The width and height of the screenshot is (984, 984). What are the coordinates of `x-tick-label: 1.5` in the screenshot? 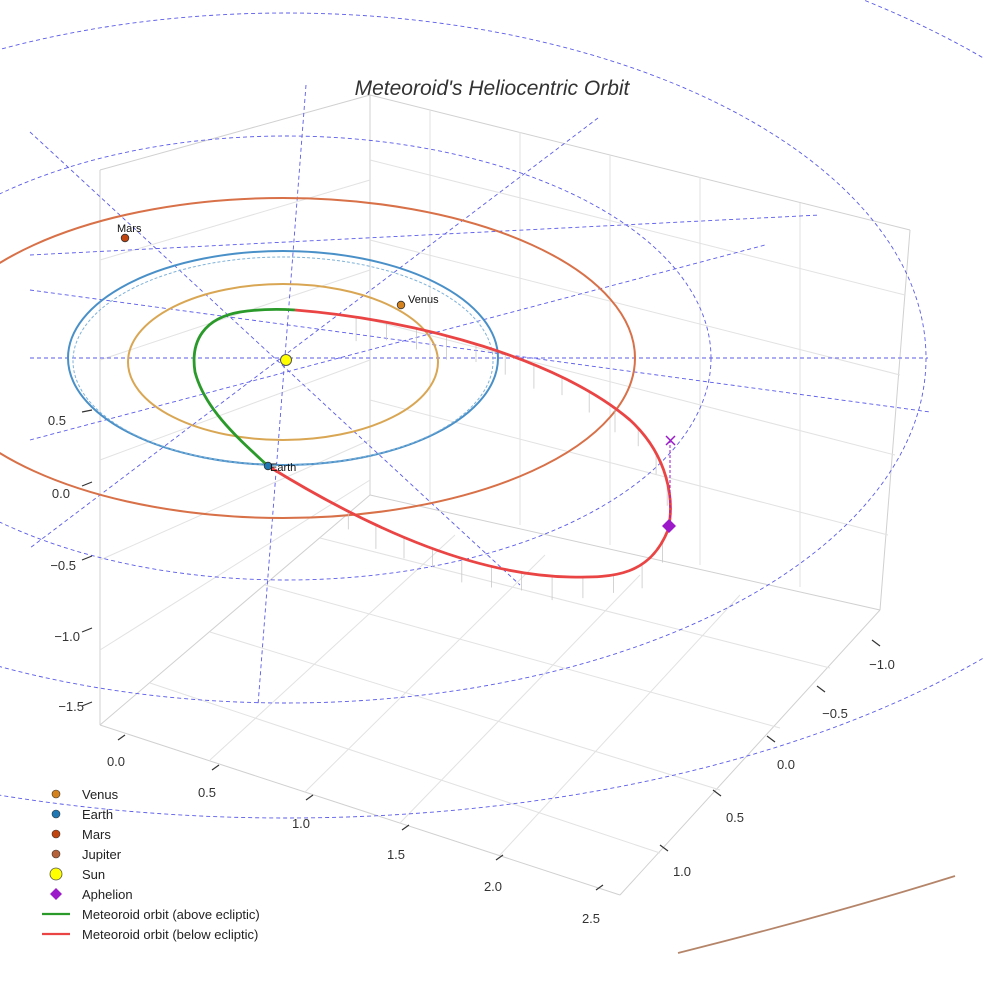 It's located at (396, 854).